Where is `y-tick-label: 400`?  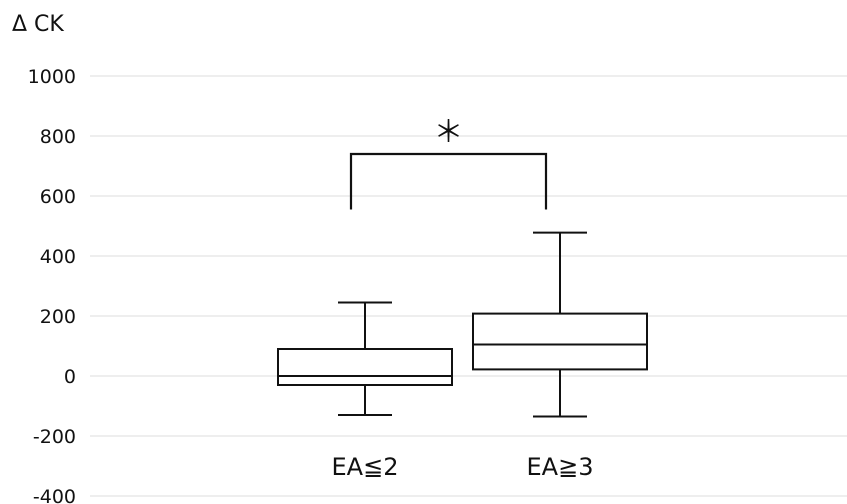 y-tick-label: 400 is located at coordinates (58, 257).